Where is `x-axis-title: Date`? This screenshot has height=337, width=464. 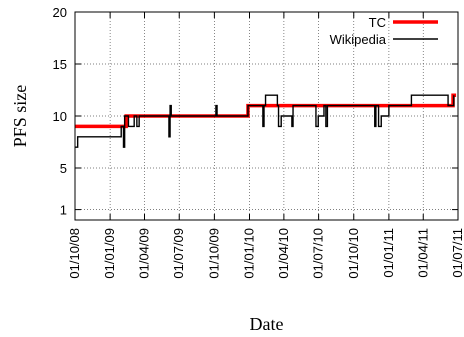 x-axis-title: Date is located at coordinates (267, 324).